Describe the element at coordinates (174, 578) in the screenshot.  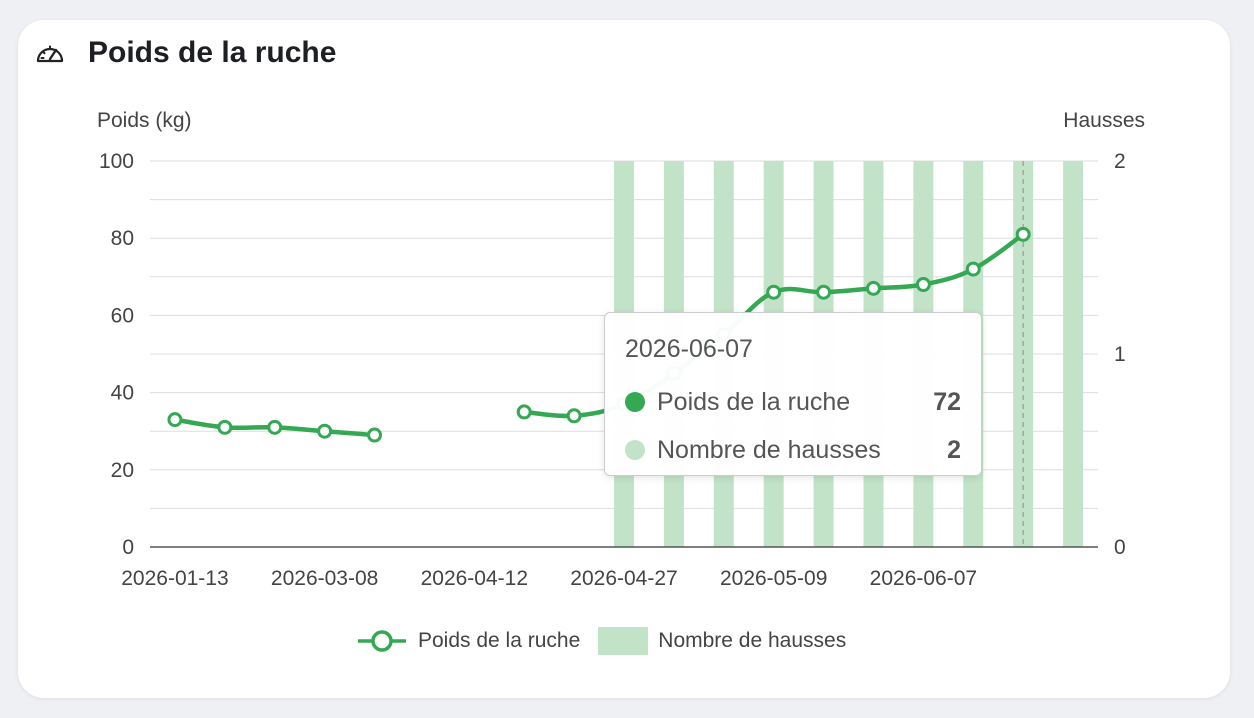
I see `x-tick-label: 2026-01-13` at that location.